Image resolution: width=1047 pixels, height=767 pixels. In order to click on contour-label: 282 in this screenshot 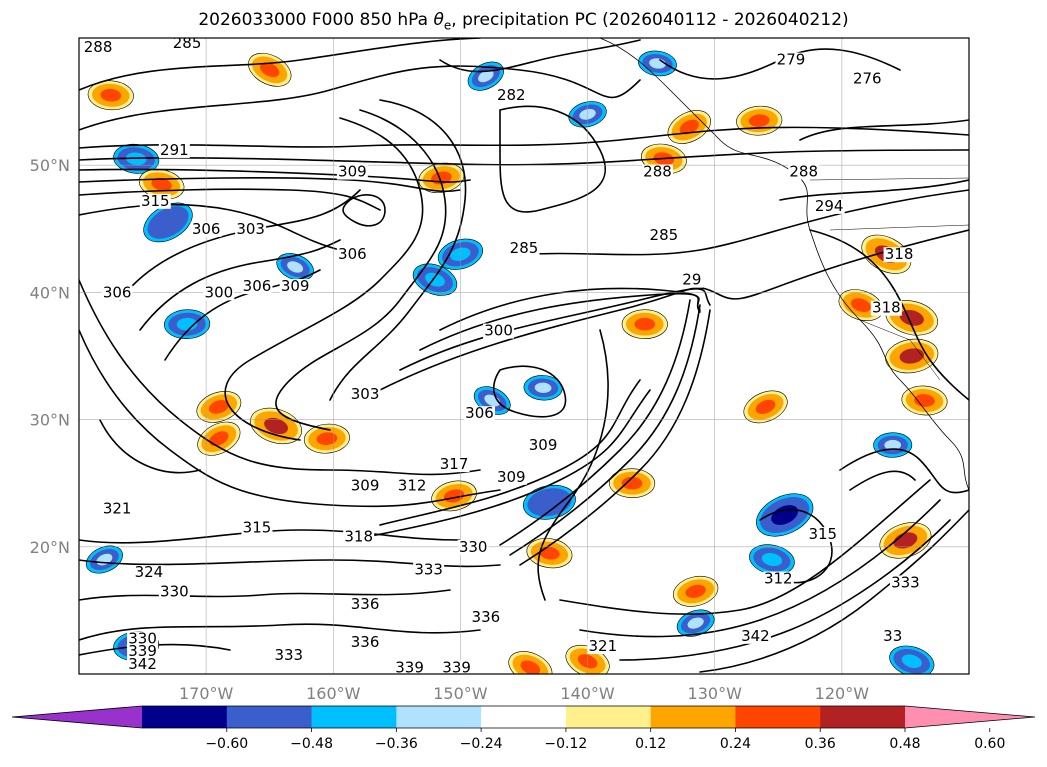, I will do `click(511, 95)`.